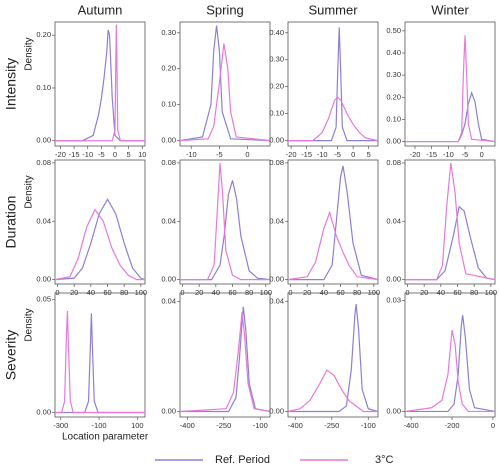  I want to click on y-tick-label: 0.05, so click(43, 299).